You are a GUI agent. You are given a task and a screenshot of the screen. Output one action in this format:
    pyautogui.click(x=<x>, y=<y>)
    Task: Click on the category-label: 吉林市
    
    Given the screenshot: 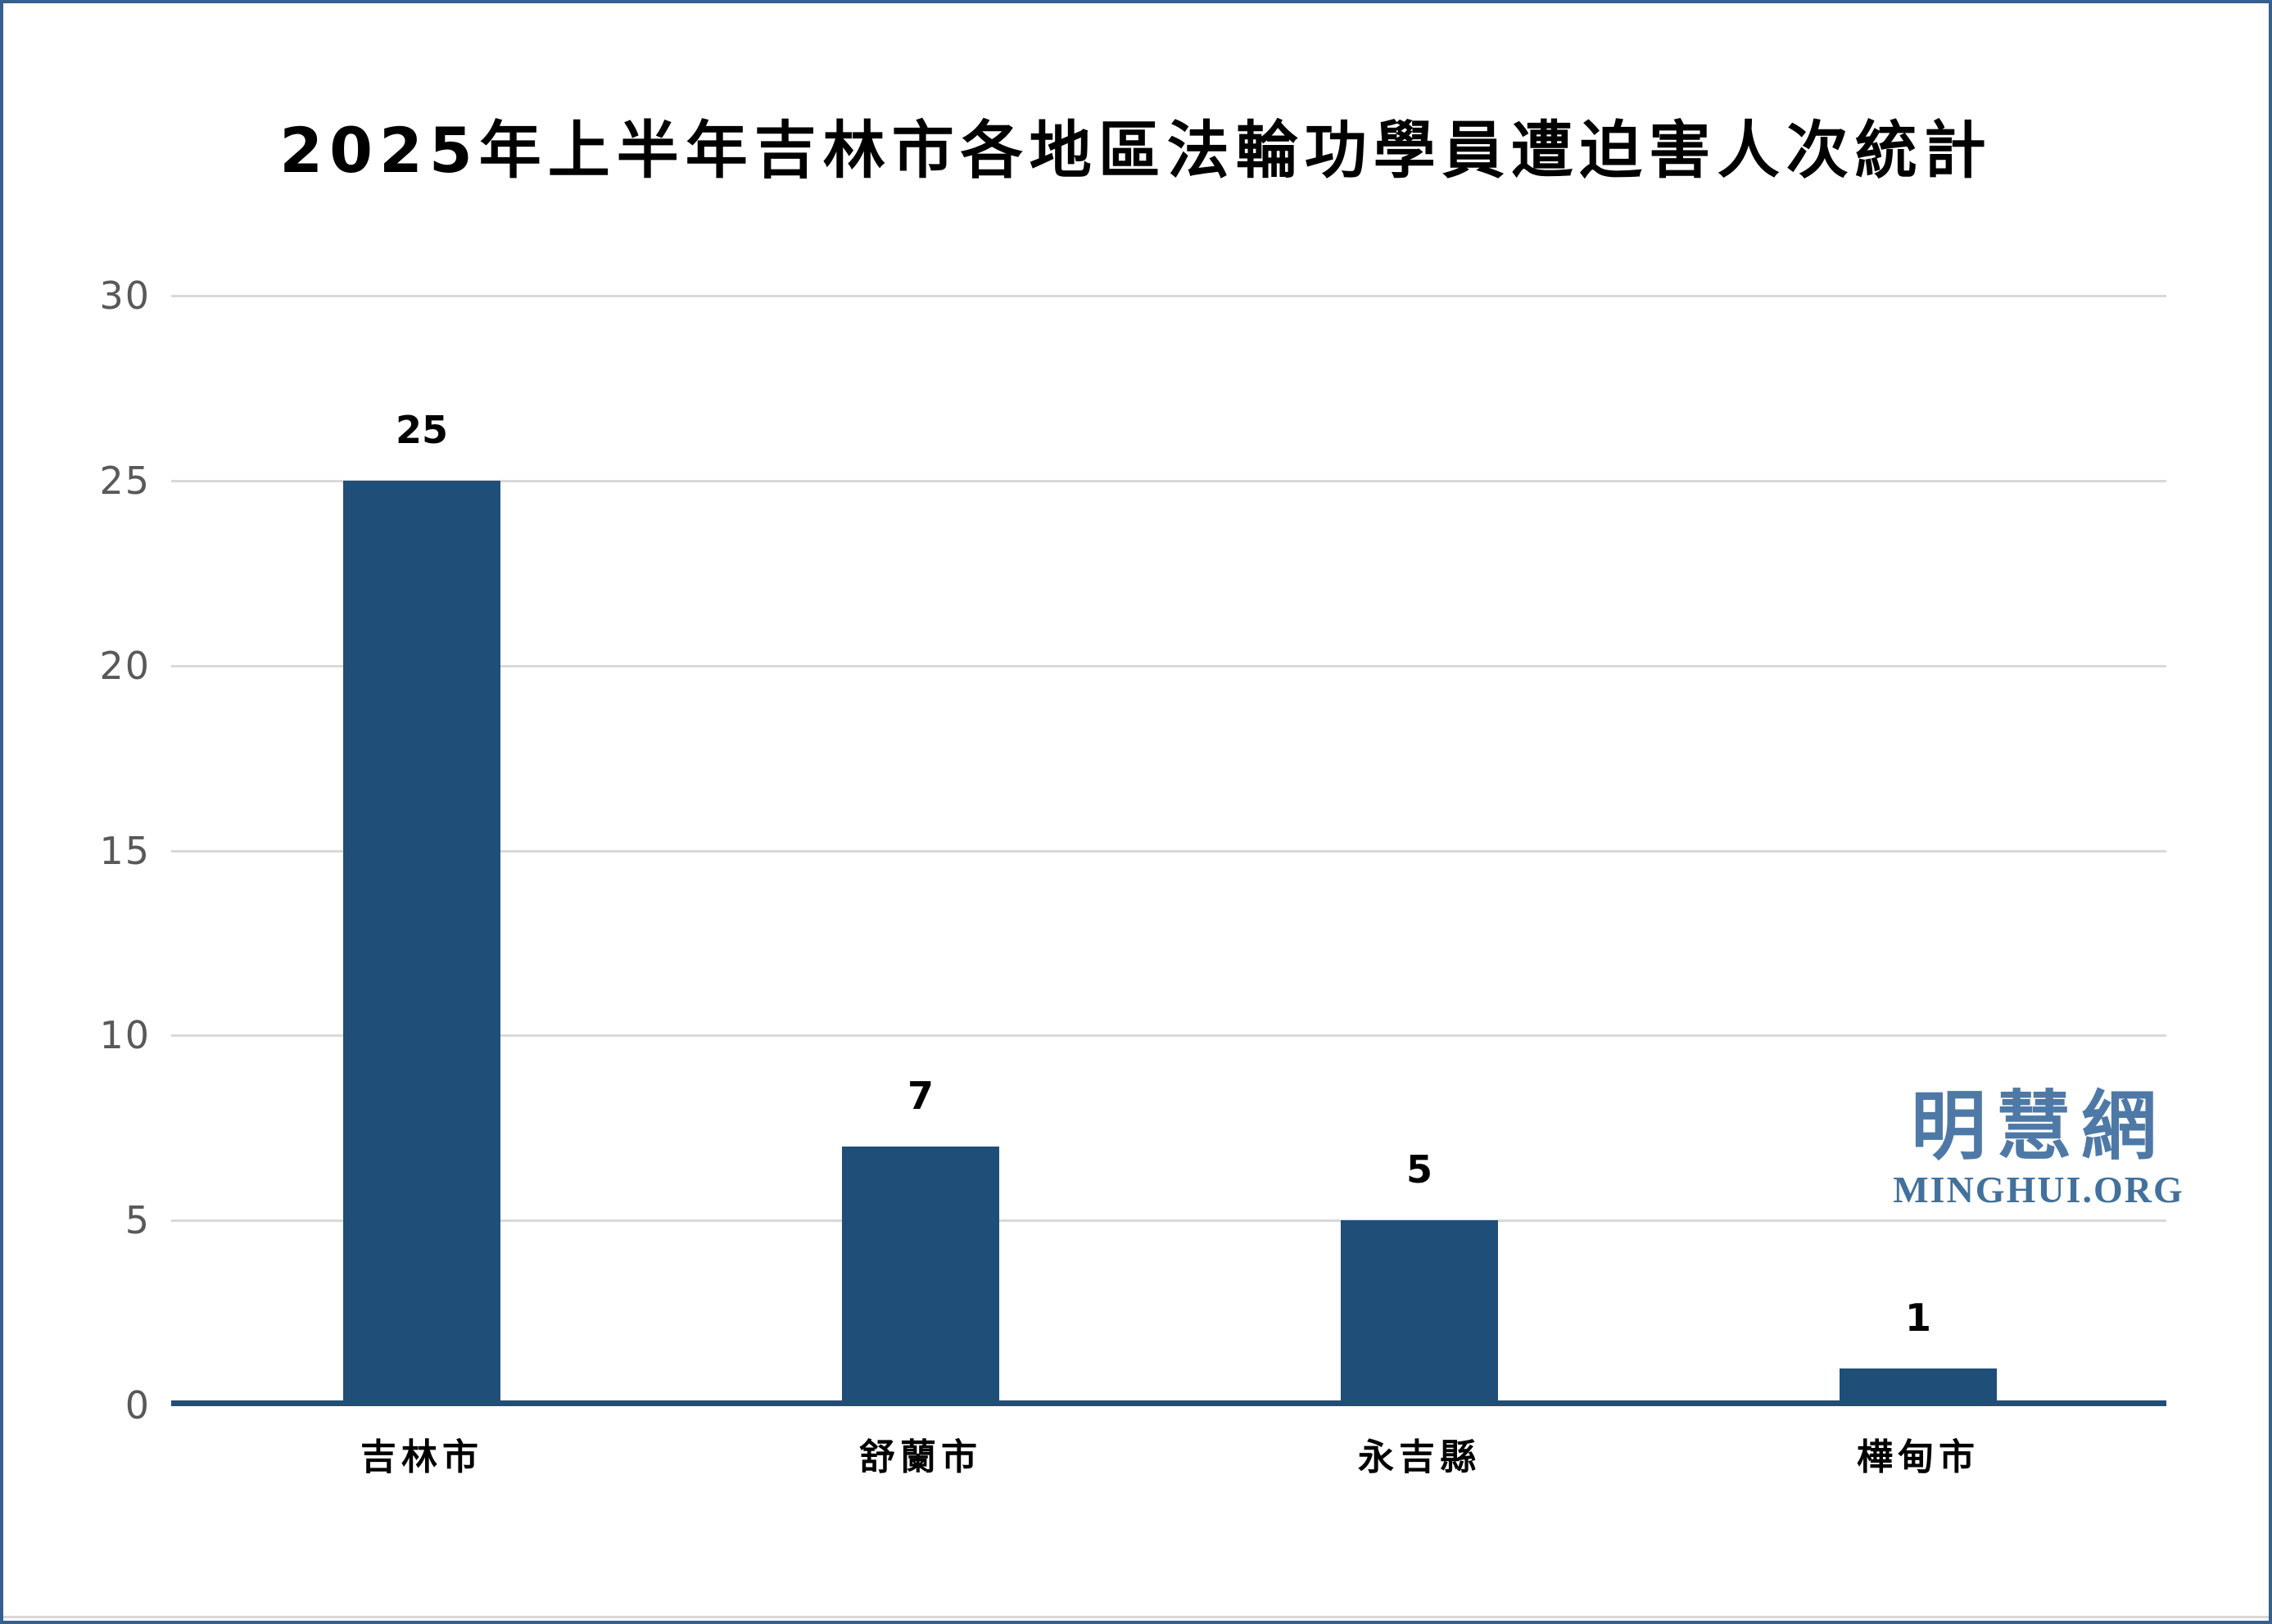 What is the action you would take?
    pyautogui.click(x=421, y=1457)
    